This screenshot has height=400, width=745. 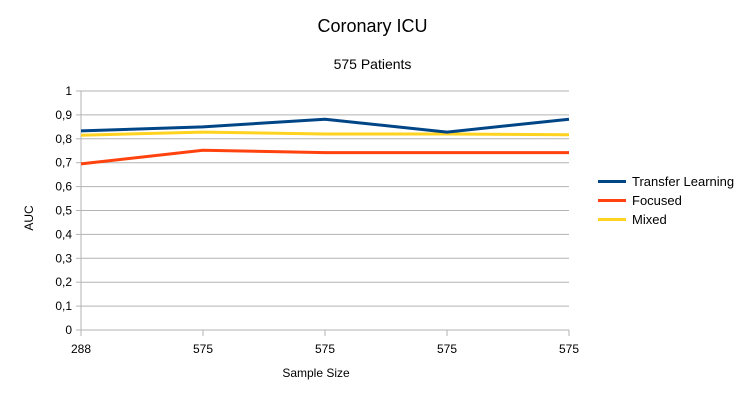 I want to click on legend-swatch-mixed, so click(x=612, y=219).